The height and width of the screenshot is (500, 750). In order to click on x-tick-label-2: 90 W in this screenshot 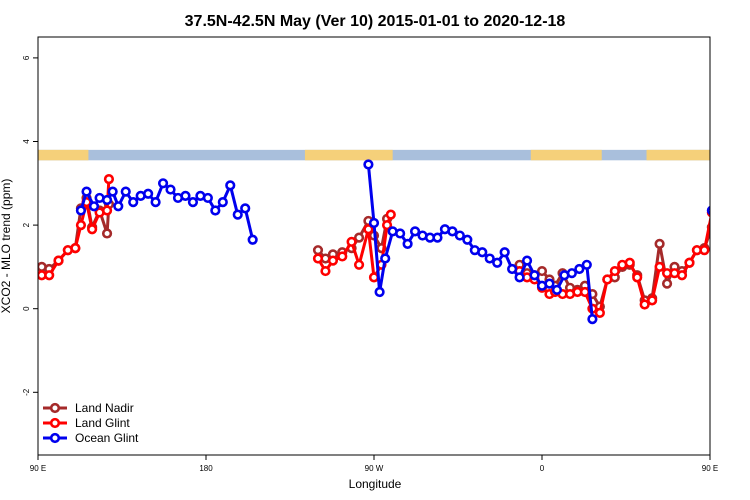, I will do `click(374, 468)`.